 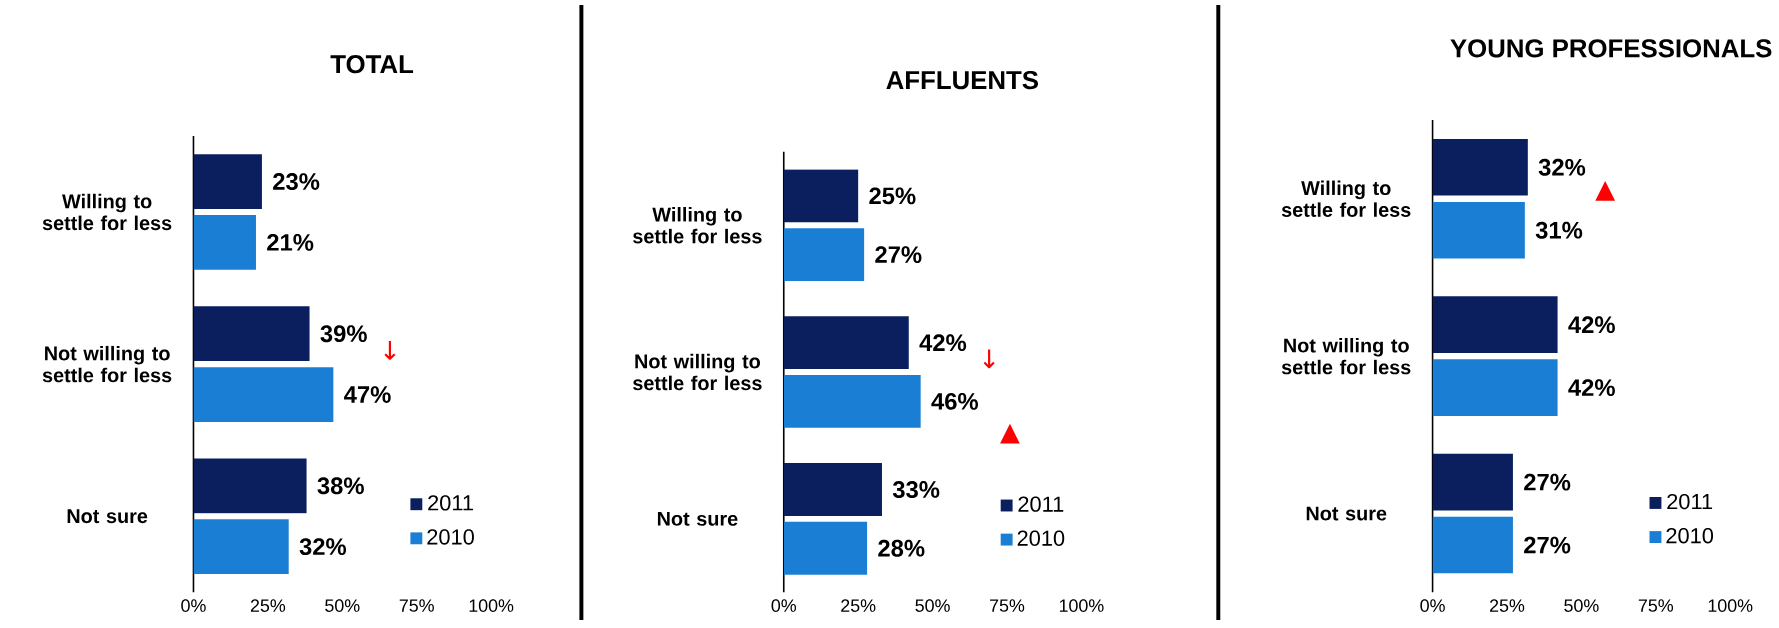 What do you see at coordinates (916, 489) in the screenshot?
I see `data-label: 33%` at bounding box center [916, 489].